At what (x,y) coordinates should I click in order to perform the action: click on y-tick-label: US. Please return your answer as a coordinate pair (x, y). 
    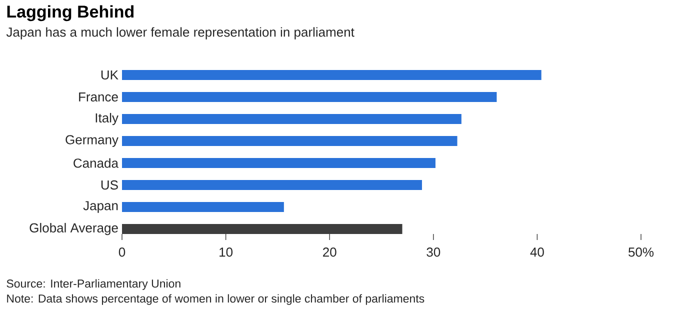
    Looking at the image, I should click on (109, 185).